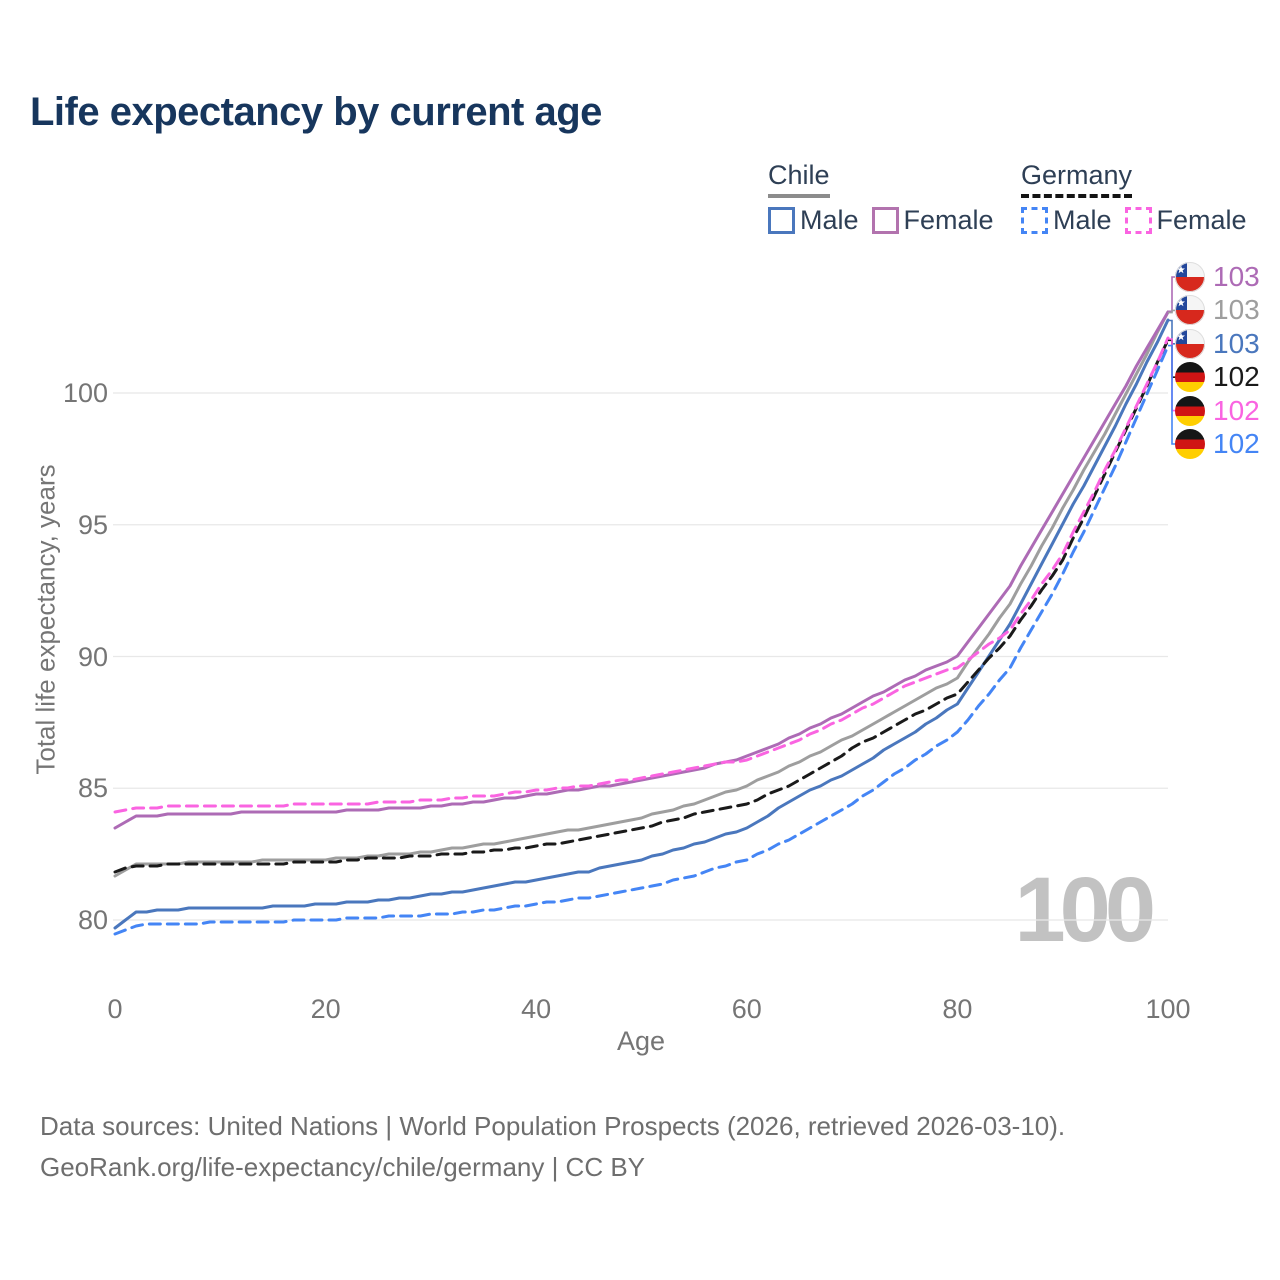 The width and height of the screenshot is (1280, 1280). What do you see at coordinates (781, 220) in the screenshot?
I see `chile-male-swatch-icon` at bounding box center [781, 220].